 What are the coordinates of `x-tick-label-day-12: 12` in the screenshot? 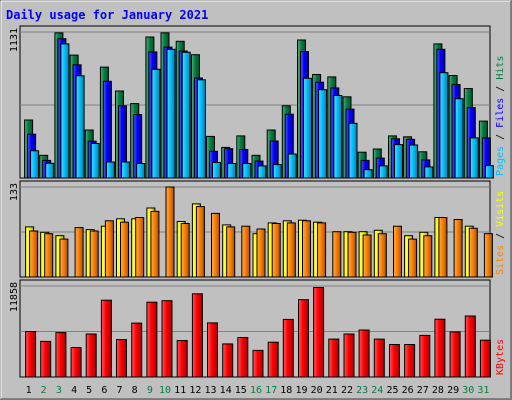 It's located at (195, 390).